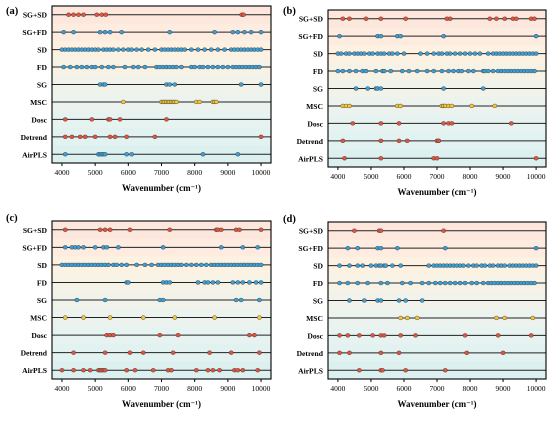 This screenshot has width=550, height=422. I want to click on x-tick-label: 7000, so click(437, 176).